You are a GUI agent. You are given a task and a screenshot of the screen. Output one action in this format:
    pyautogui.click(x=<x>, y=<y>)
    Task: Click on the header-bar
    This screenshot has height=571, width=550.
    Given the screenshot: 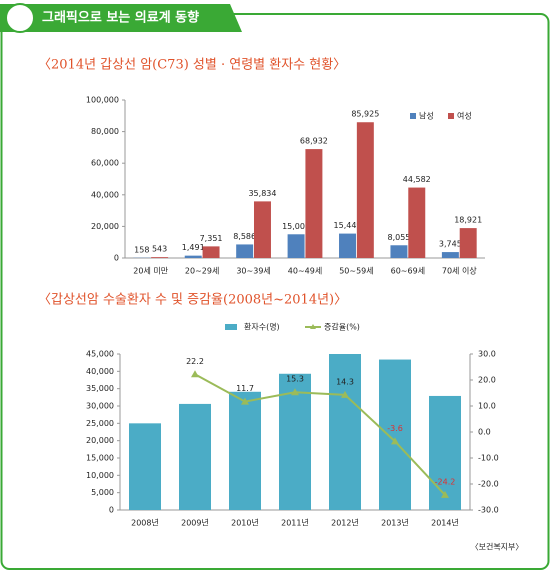 What is the action you would take?
    pyautogui.click(x=121, y=18)
    